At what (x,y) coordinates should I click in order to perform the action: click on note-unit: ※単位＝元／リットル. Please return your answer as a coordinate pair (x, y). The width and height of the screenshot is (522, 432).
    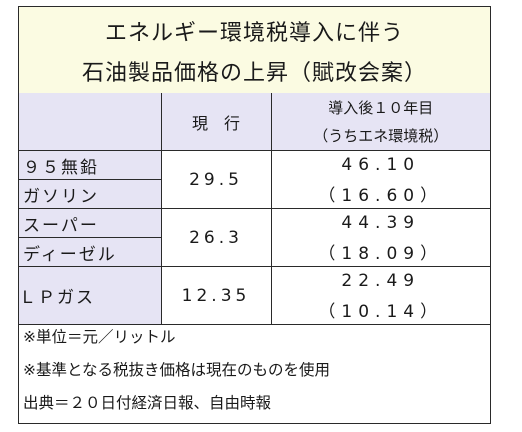
    Looking at the image, I should click on (99, 337).